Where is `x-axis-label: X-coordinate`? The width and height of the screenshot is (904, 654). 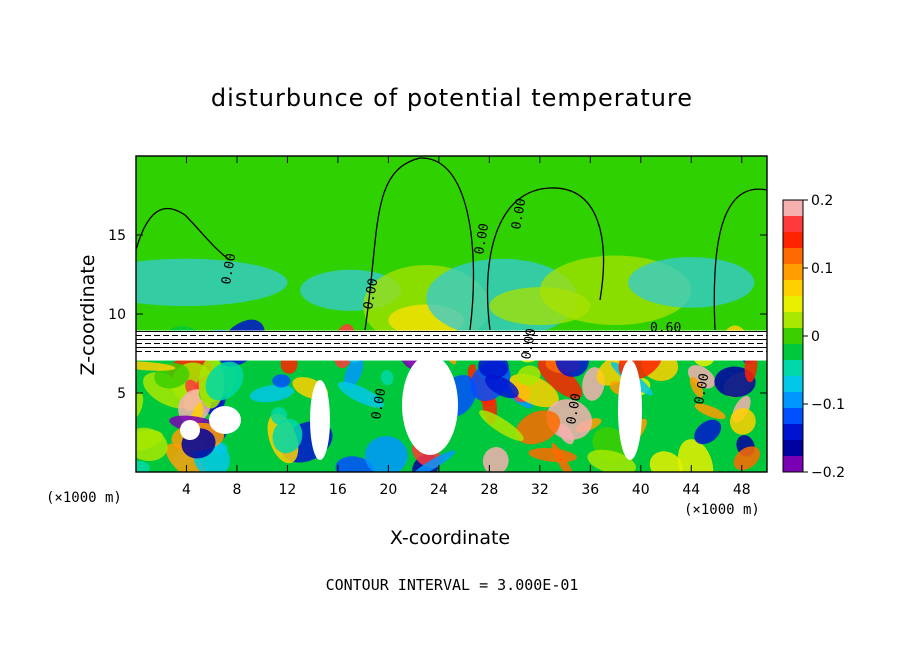 x-axis-label: X-coordinate is located at coordinates (450, 538).